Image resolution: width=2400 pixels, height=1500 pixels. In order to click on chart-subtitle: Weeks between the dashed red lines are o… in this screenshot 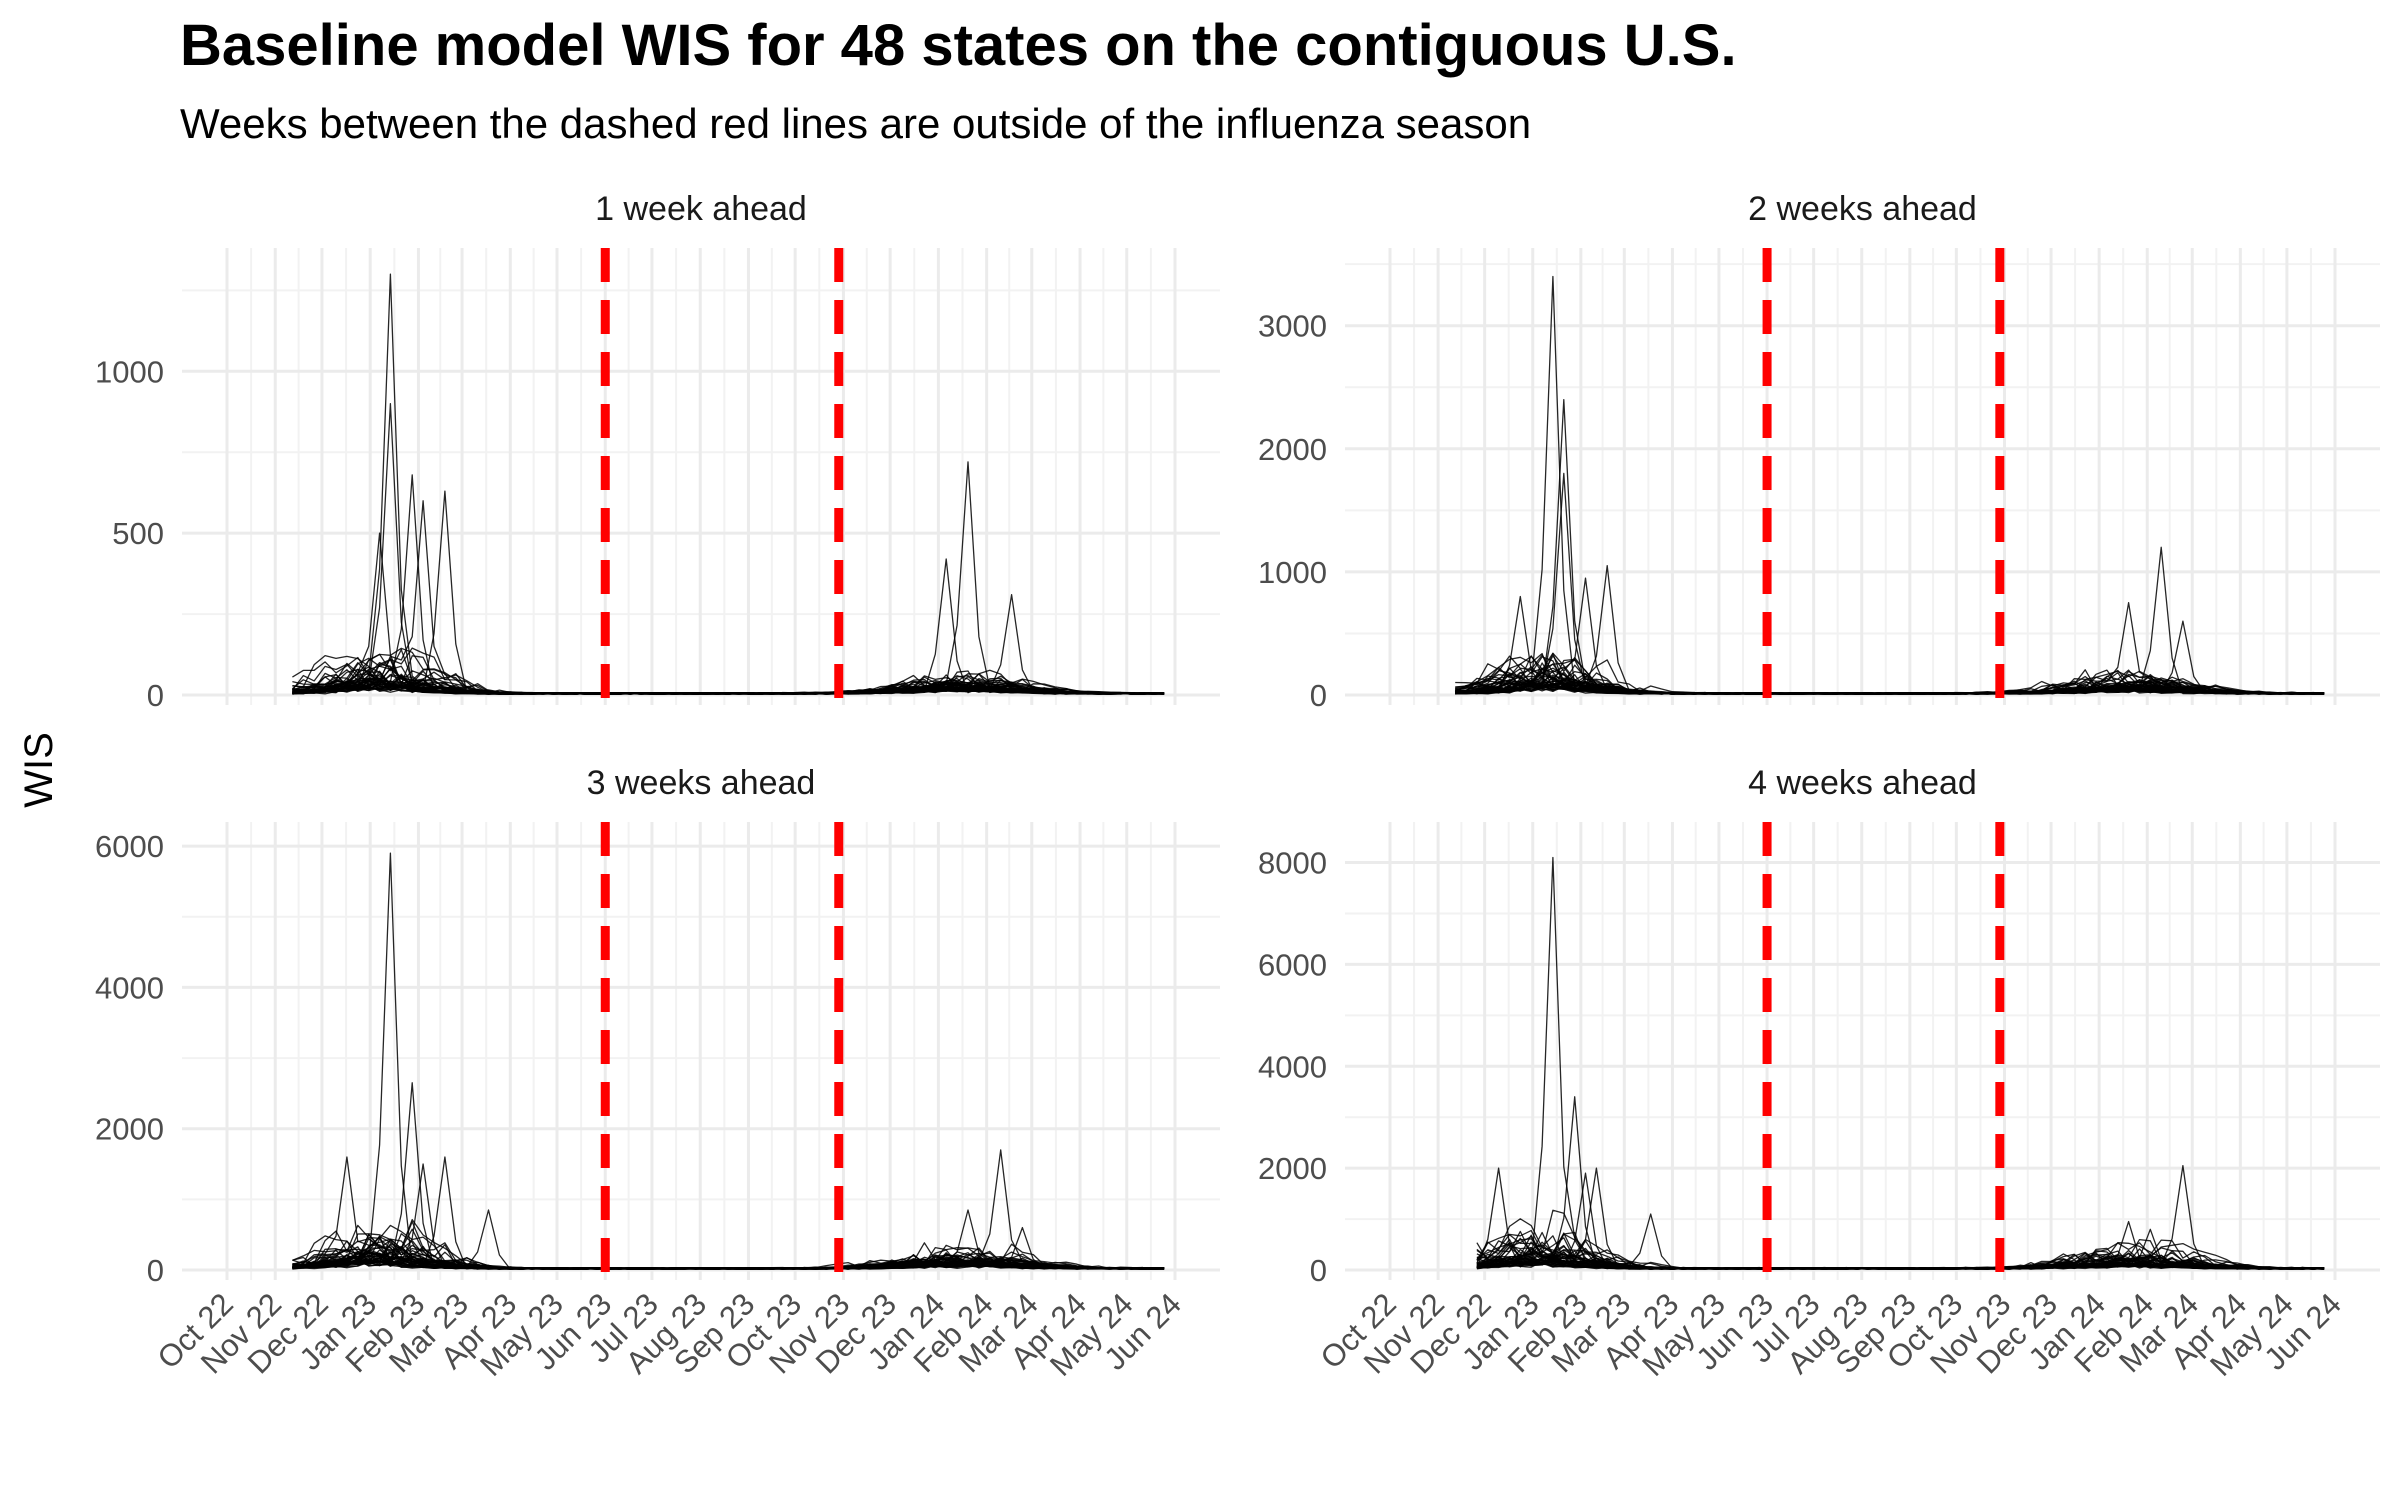, I will do `click(856, 123)`.